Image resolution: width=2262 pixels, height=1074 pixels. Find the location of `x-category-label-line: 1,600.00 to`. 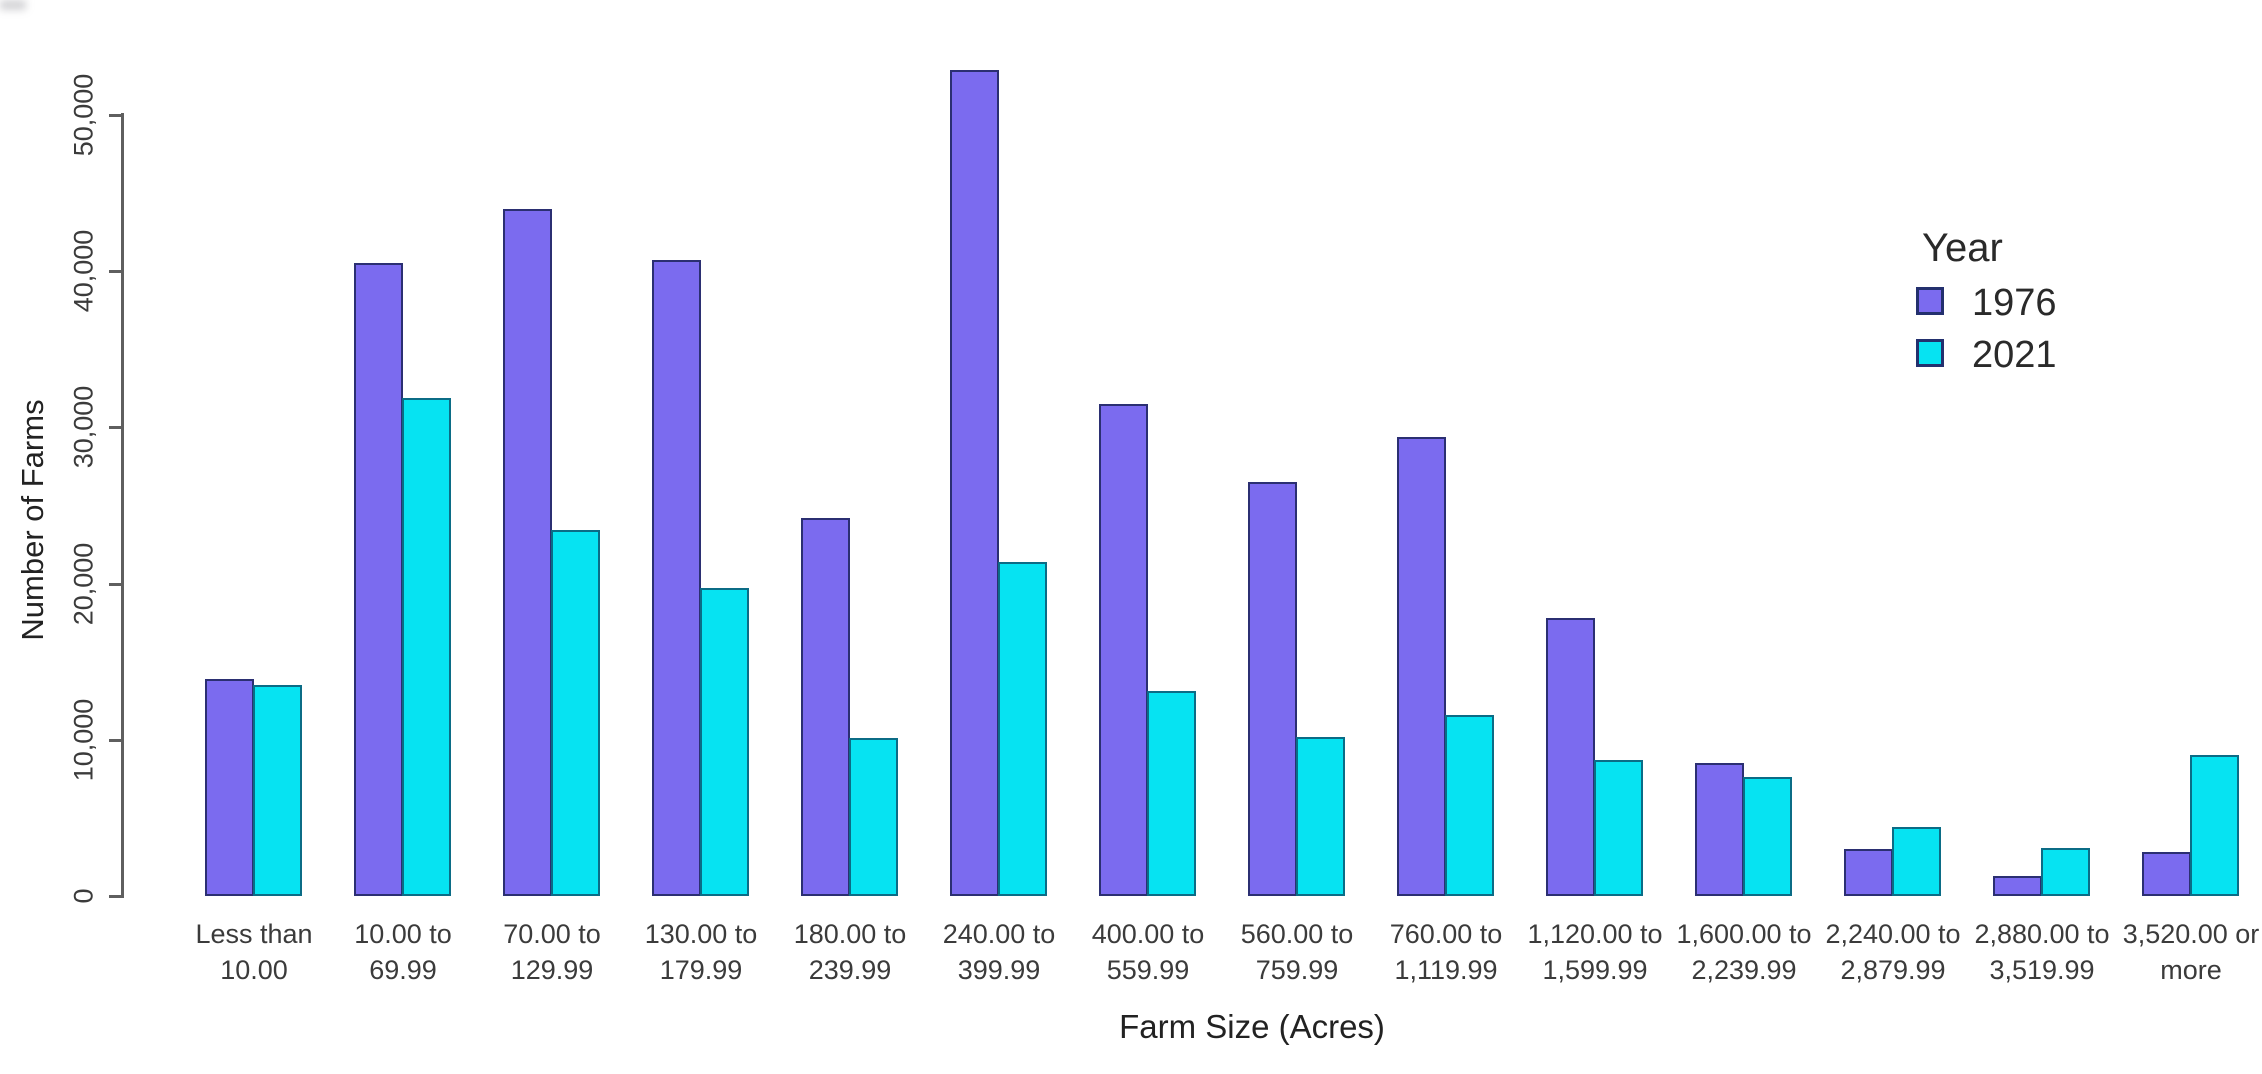

x-category-label-line: 1,600.00 to is located at coordinates (1744, 934).